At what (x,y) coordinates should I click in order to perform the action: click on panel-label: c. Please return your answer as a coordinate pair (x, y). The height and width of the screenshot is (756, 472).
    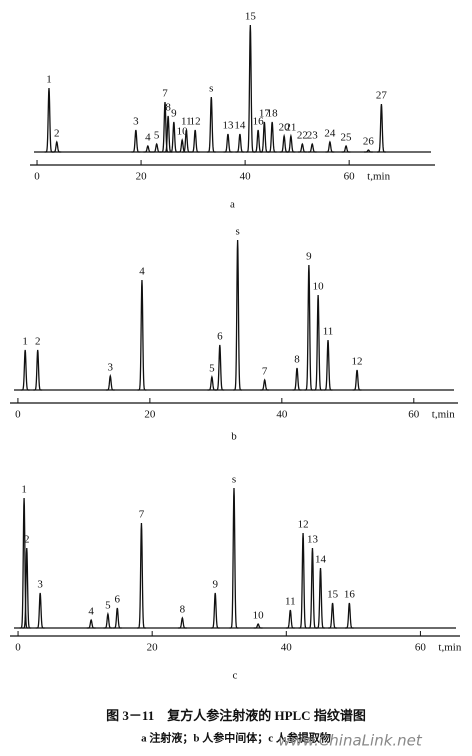
    Looking at the image, I should click on (235, 676).